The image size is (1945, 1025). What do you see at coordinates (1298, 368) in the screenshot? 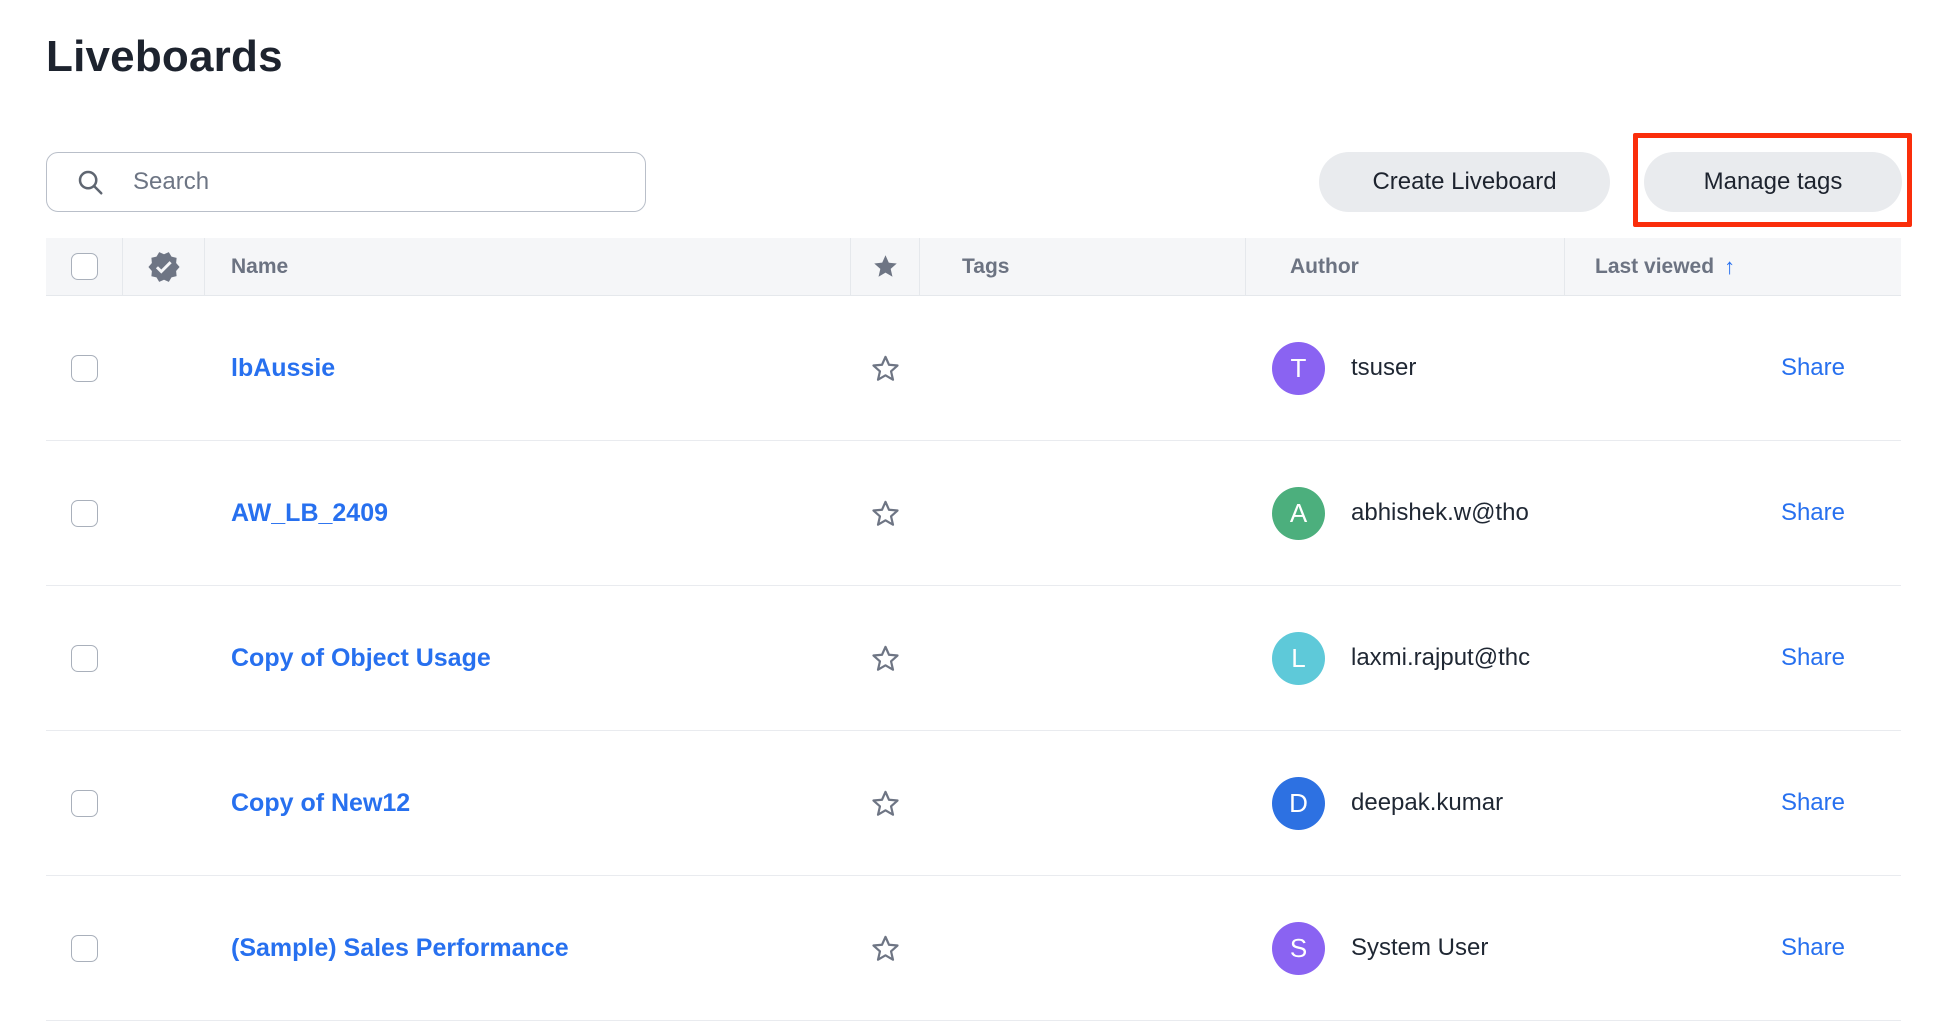
I see `author-avatar: T` at bounding box center [1298, 368].